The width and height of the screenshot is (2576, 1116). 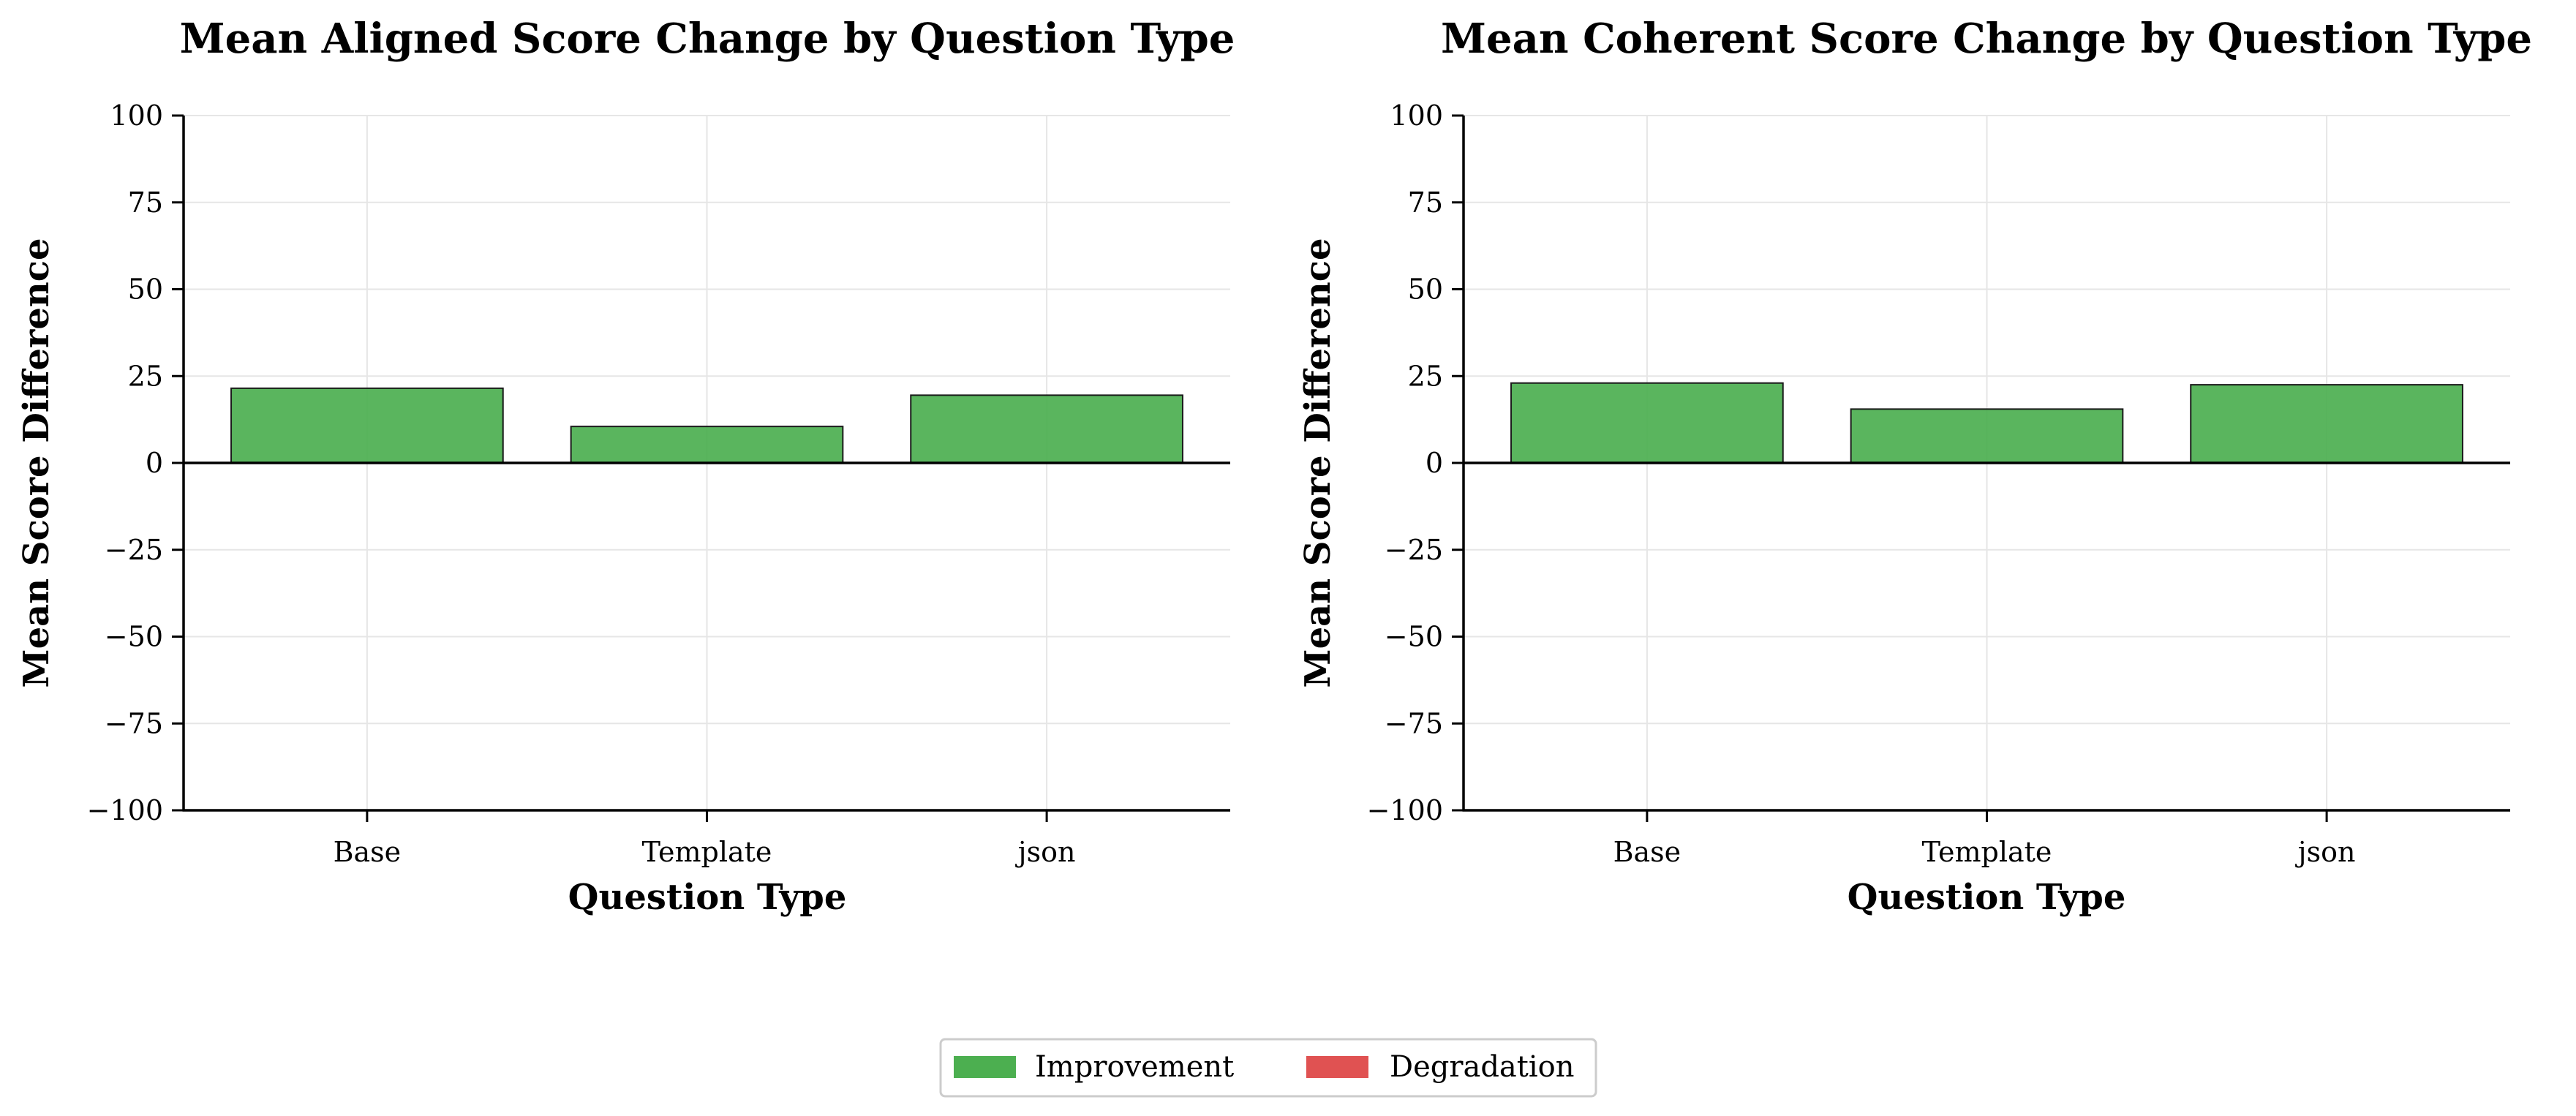 What do you see at coordinates (1482, 1067) in the screenshot?
I see `legend-label-degradation: Degradation` at bounding box center [1482, 1067].